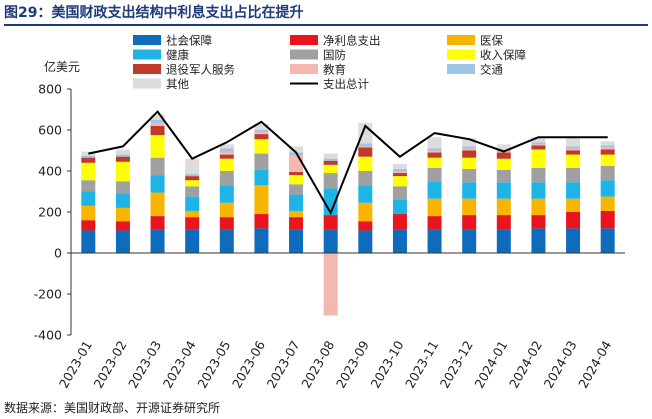 The width and height of the screenshot is (652, 419). I want to click on source-note: 数据来源：美国财政部、开源证券研究所, so click(112, 408).